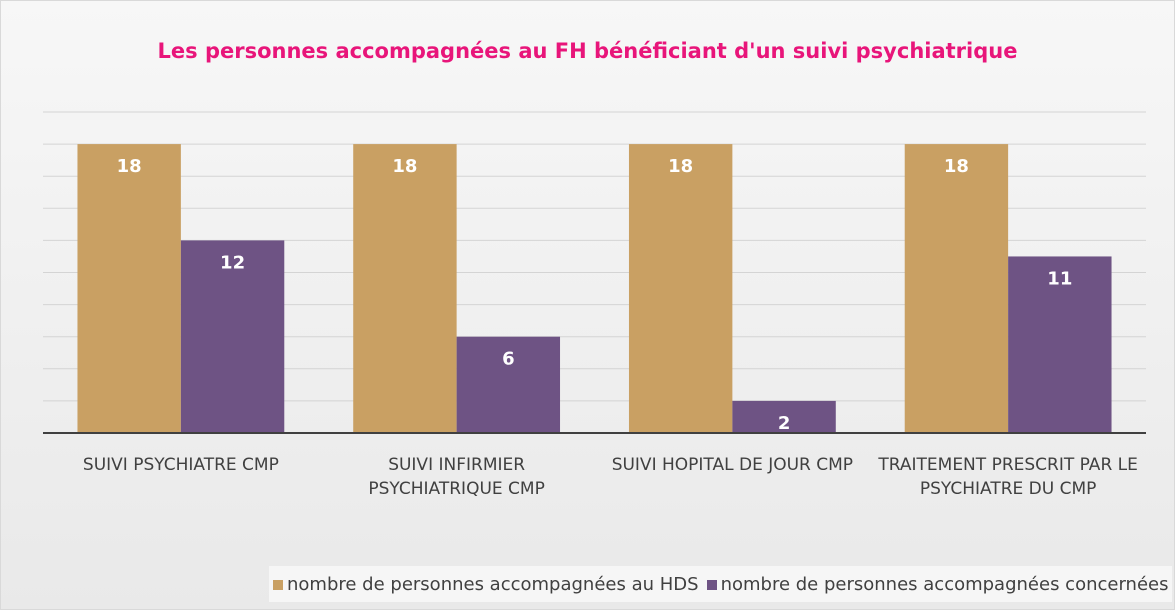  Describe the element at coordinates (486, 584) in the screenshot. I see `legend-item: nombre de personnes accompagnées au HDS` at that location.